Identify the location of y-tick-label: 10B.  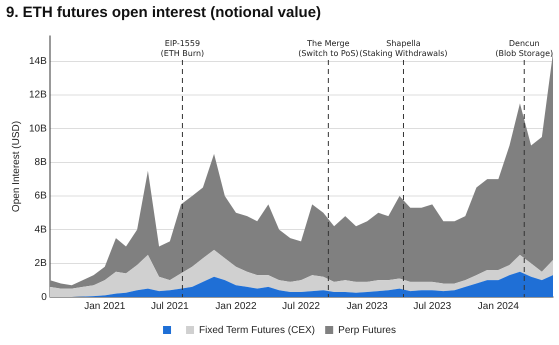
(38, 128).